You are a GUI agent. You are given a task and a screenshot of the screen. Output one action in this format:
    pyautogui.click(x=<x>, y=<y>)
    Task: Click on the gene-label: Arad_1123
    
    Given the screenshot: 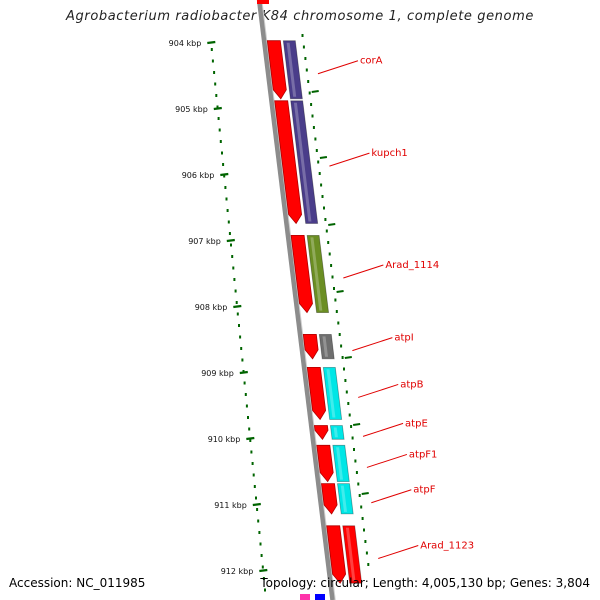 What is the action you would take?
    pyautogui.click(x=447, y=546)
    